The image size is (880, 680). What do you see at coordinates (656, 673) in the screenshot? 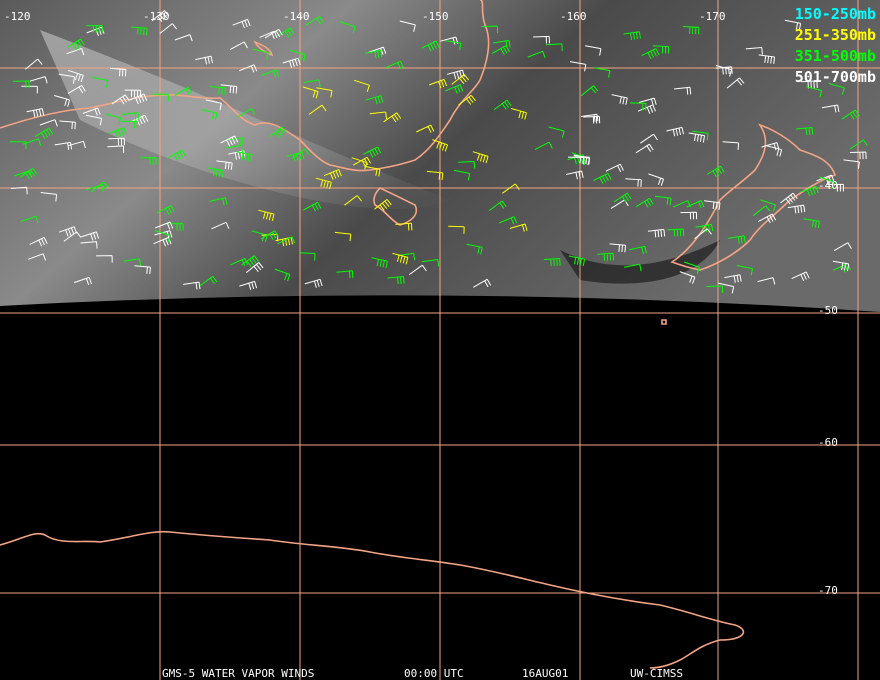
I see `footer-text: UW-CIMSS` at bounding box center [656, 673].